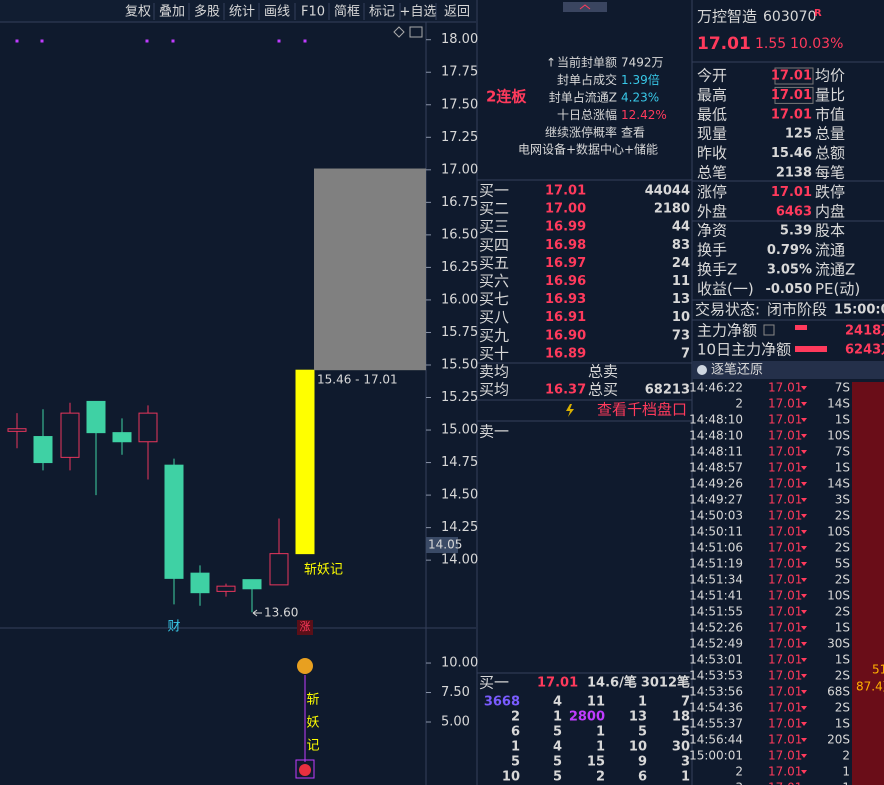  I want to click on trade-volume: 14S, so click(838, 484).